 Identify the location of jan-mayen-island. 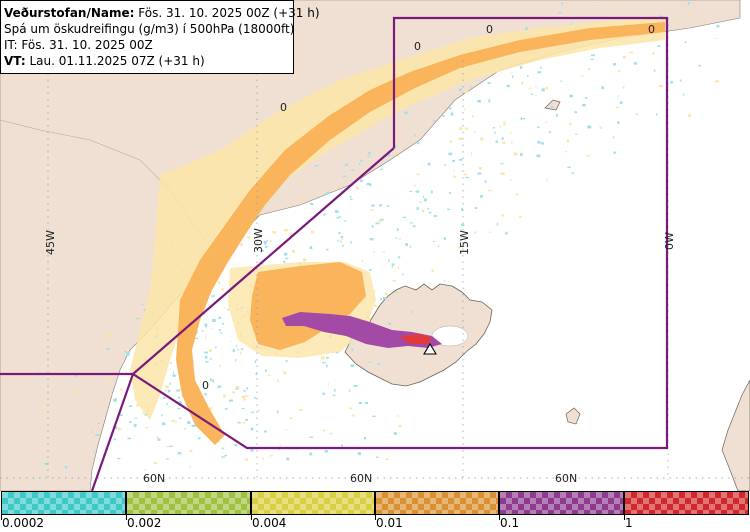
(552, 105).